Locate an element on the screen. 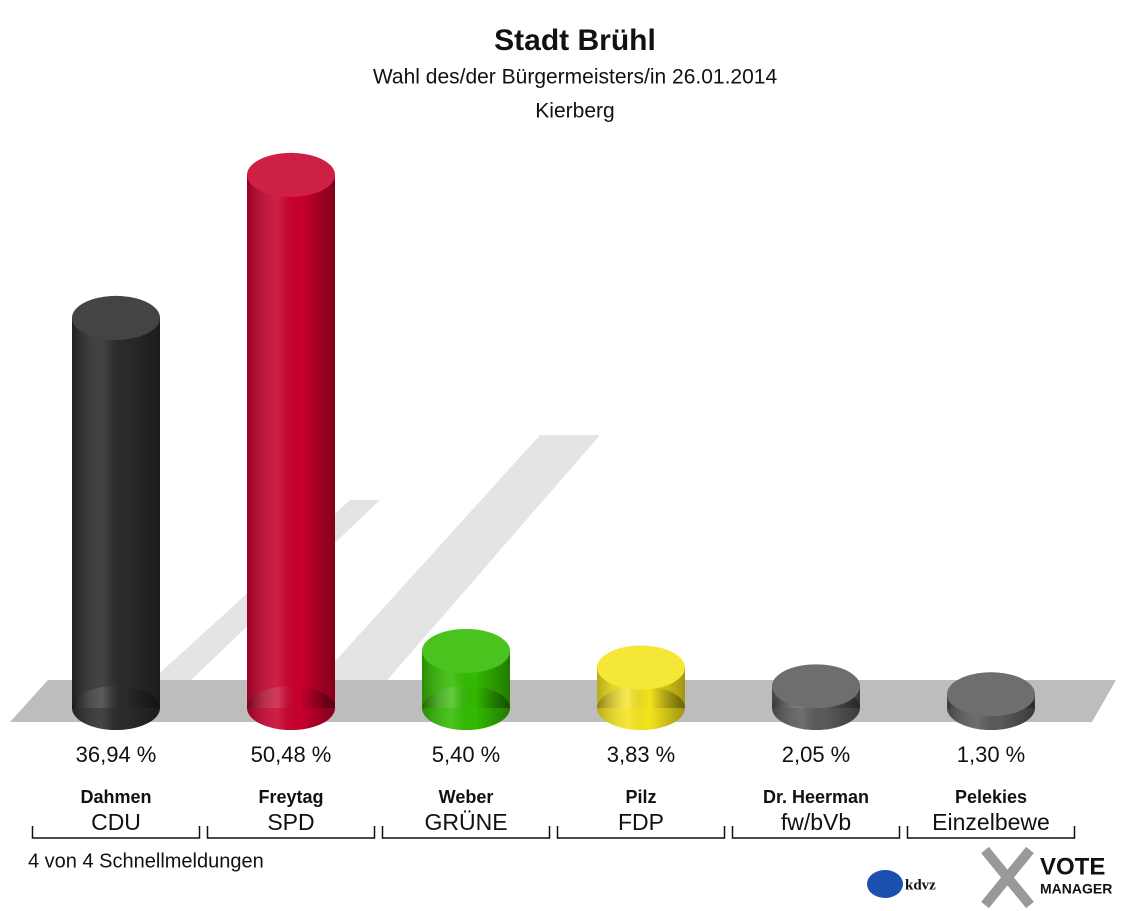 Image resolution: width=1130 pixels, height=911 pixels. party-label: fw/bVb is located at coordinates (816, 822).